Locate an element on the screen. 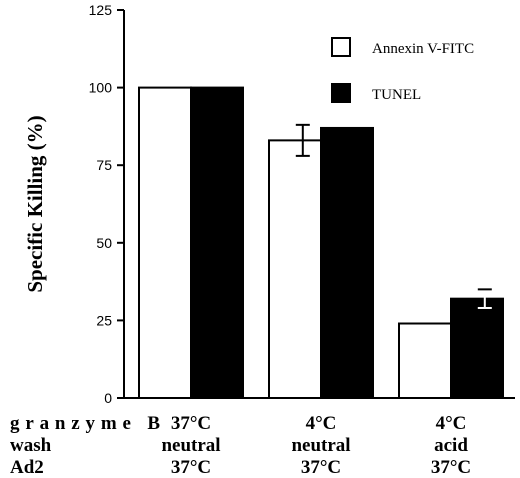 This screenshot has width=520, height=478. legend-label-tunel: TUNEL is located at coordinates (396, 95).